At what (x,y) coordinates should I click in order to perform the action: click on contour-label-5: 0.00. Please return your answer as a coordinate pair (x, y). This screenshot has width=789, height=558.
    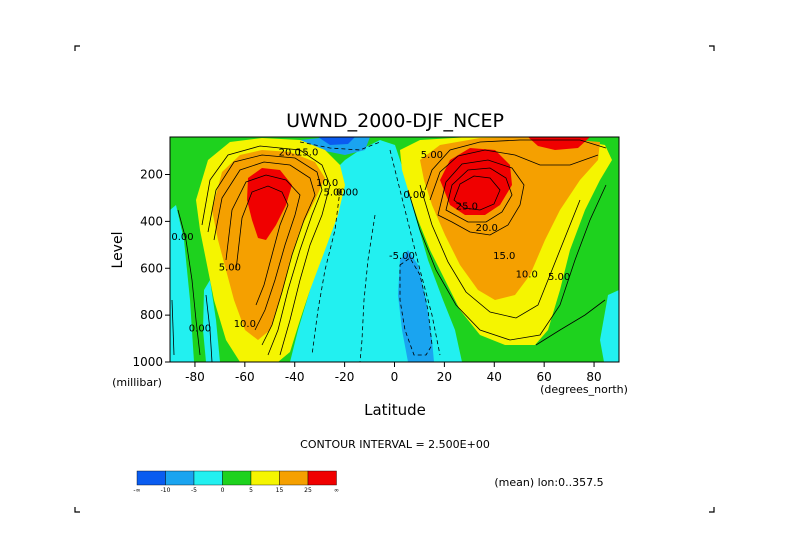
    Looking at the image, I should click on (182, 237).